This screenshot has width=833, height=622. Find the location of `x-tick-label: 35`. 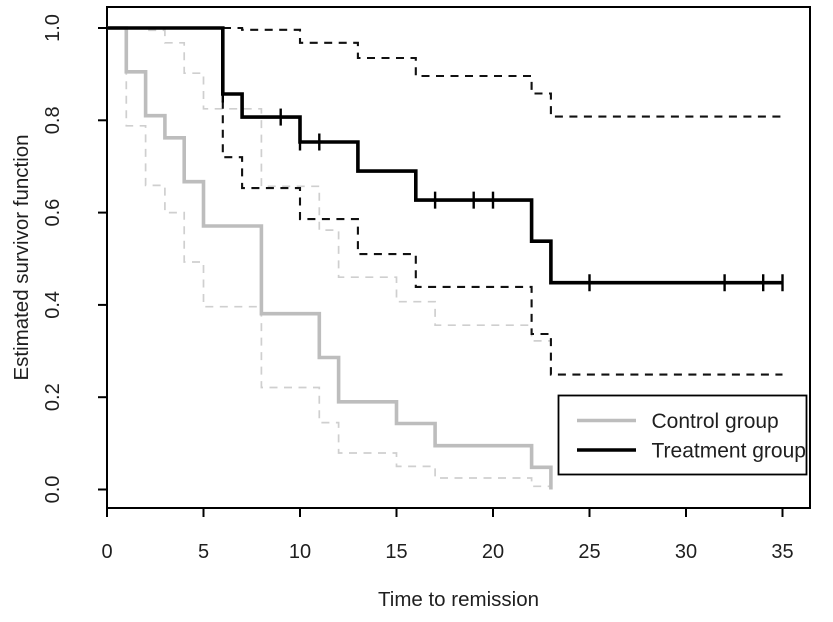

x-tick-label: 35 is located at coordinates (782, 552).